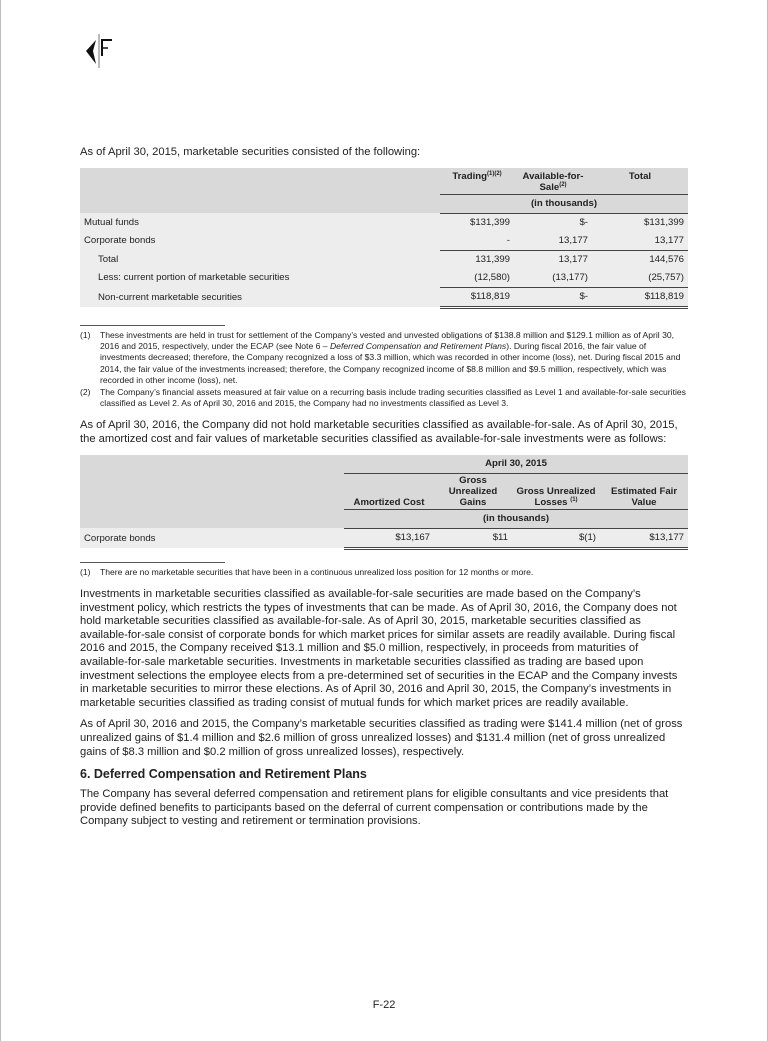  Describe the element at coordinates (212, 538) in the screenshot. I see `table2-rows-0-label: Corporate bonds` at that location.